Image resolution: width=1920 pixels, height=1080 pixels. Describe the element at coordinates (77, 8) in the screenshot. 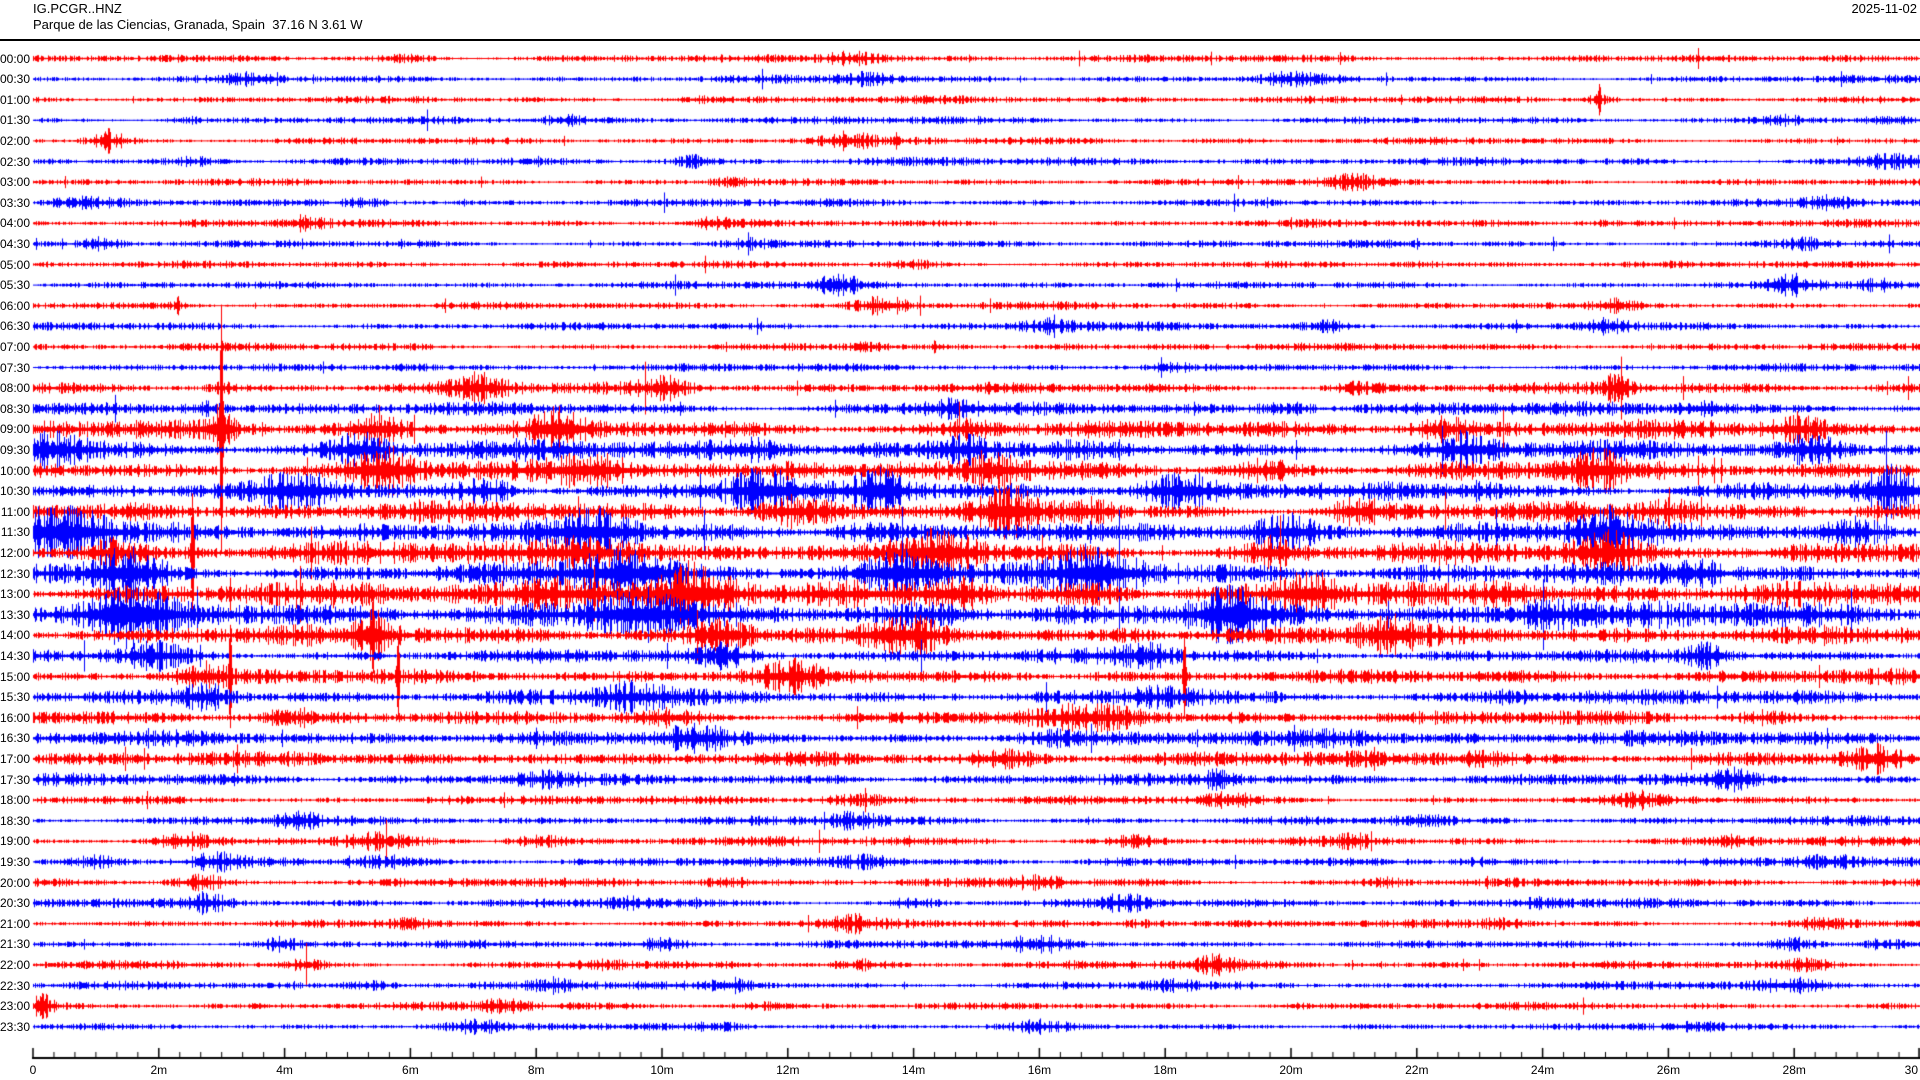

I see `station-code: IG.PCGR..HNZ` at that location.